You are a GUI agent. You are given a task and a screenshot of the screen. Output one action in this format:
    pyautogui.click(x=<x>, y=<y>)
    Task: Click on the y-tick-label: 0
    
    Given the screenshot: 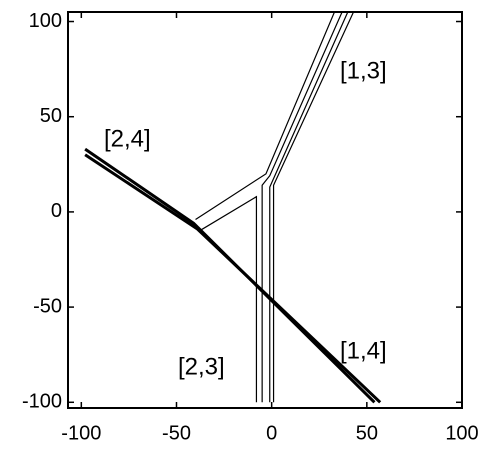 What is the action you would take?
    pyautogui.click(x=56, y=211)
    